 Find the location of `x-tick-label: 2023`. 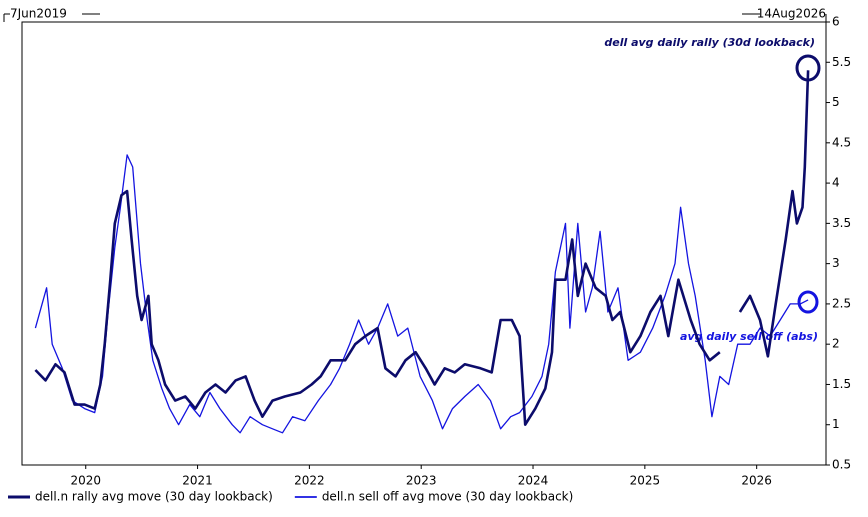

x-tick-label: 2023 is located at coordinates (421, 481).